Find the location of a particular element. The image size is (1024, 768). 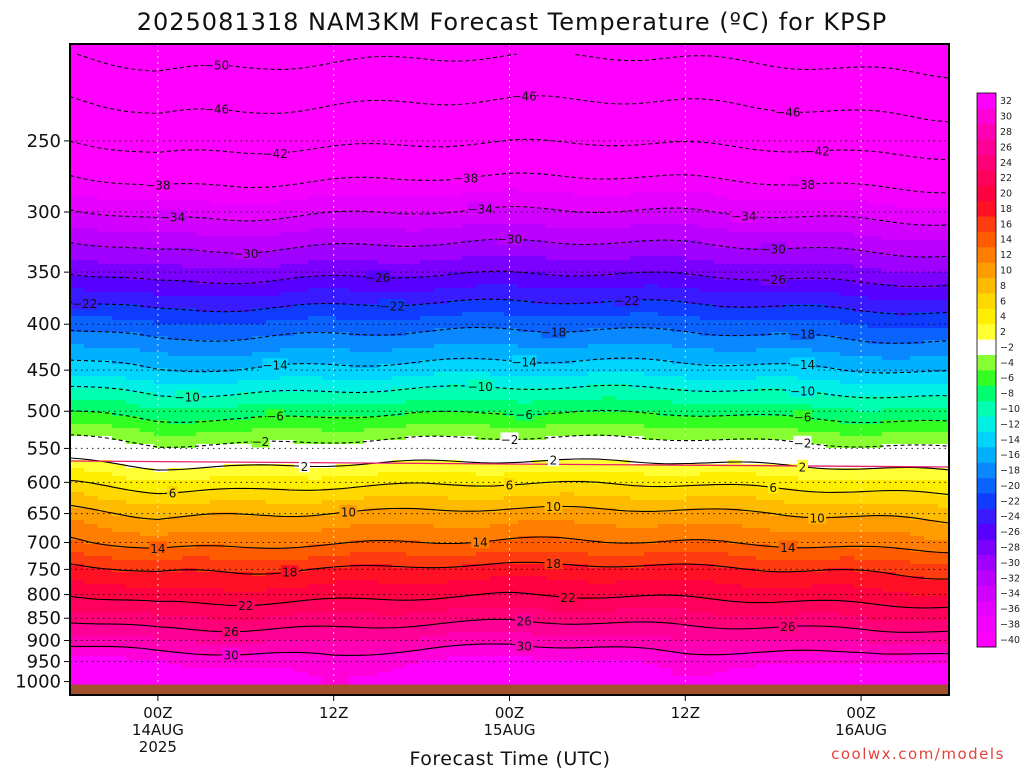

colorbar-label: 24 is located at coordinates (1006, 163).